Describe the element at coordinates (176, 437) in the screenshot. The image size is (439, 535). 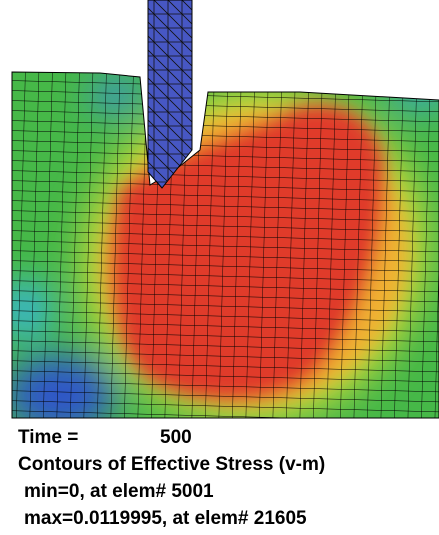
I see `time-value: 500` at that location.